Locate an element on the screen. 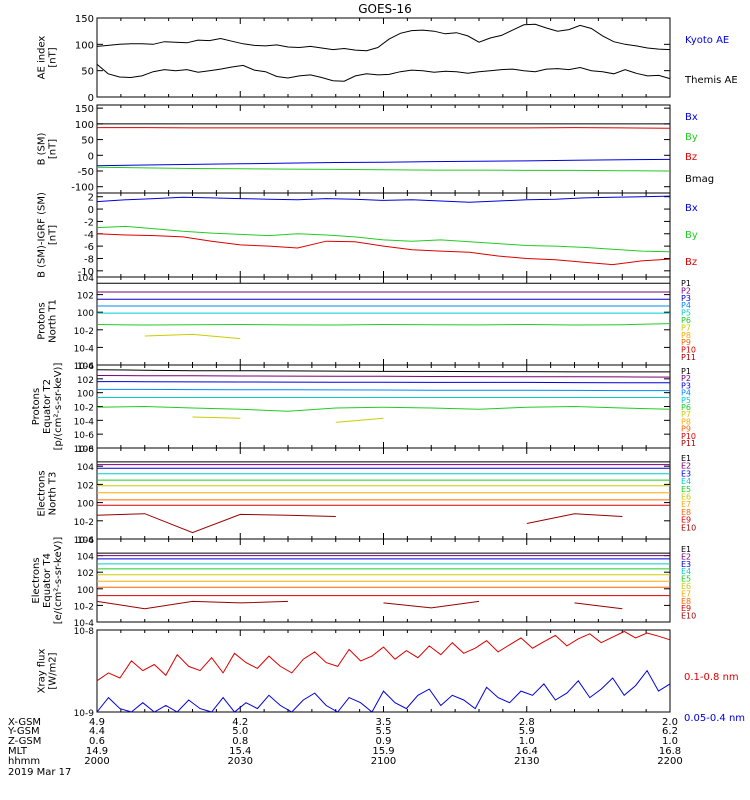 The height and width of the screenshot is (800, 750). ephemeris-value: 16.8 is located at coordinates (670, 751).